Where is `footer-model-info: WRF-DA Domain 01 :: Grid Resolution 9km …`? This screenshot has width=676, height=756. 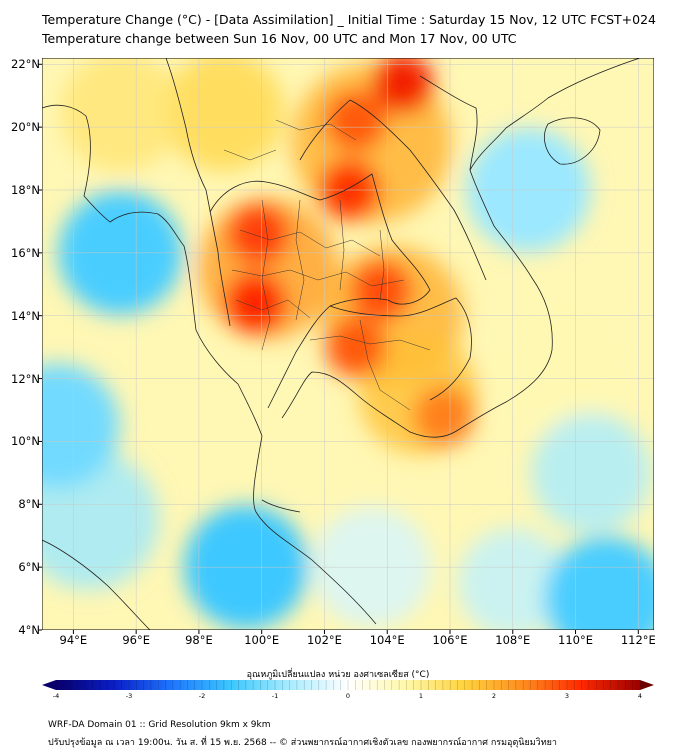 footer-model-info: WRF-DA Domain 01 :: Grid Resolution 9km … is located at coordinates (159, 725).